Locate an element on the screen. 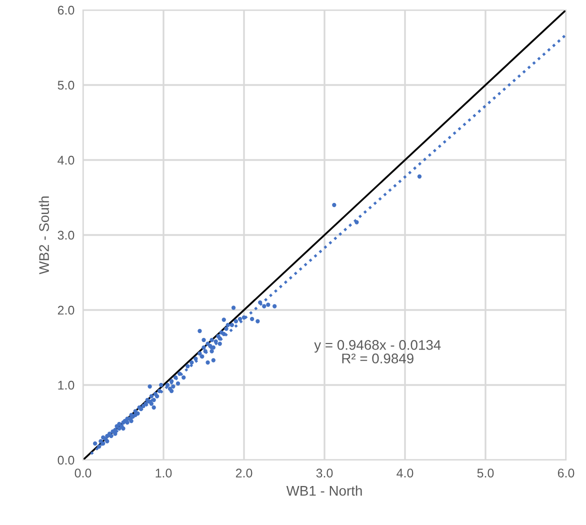 This screenshot has width=586, height=525. y-tick-label: 3.0 is located at coordinates (66, 235).